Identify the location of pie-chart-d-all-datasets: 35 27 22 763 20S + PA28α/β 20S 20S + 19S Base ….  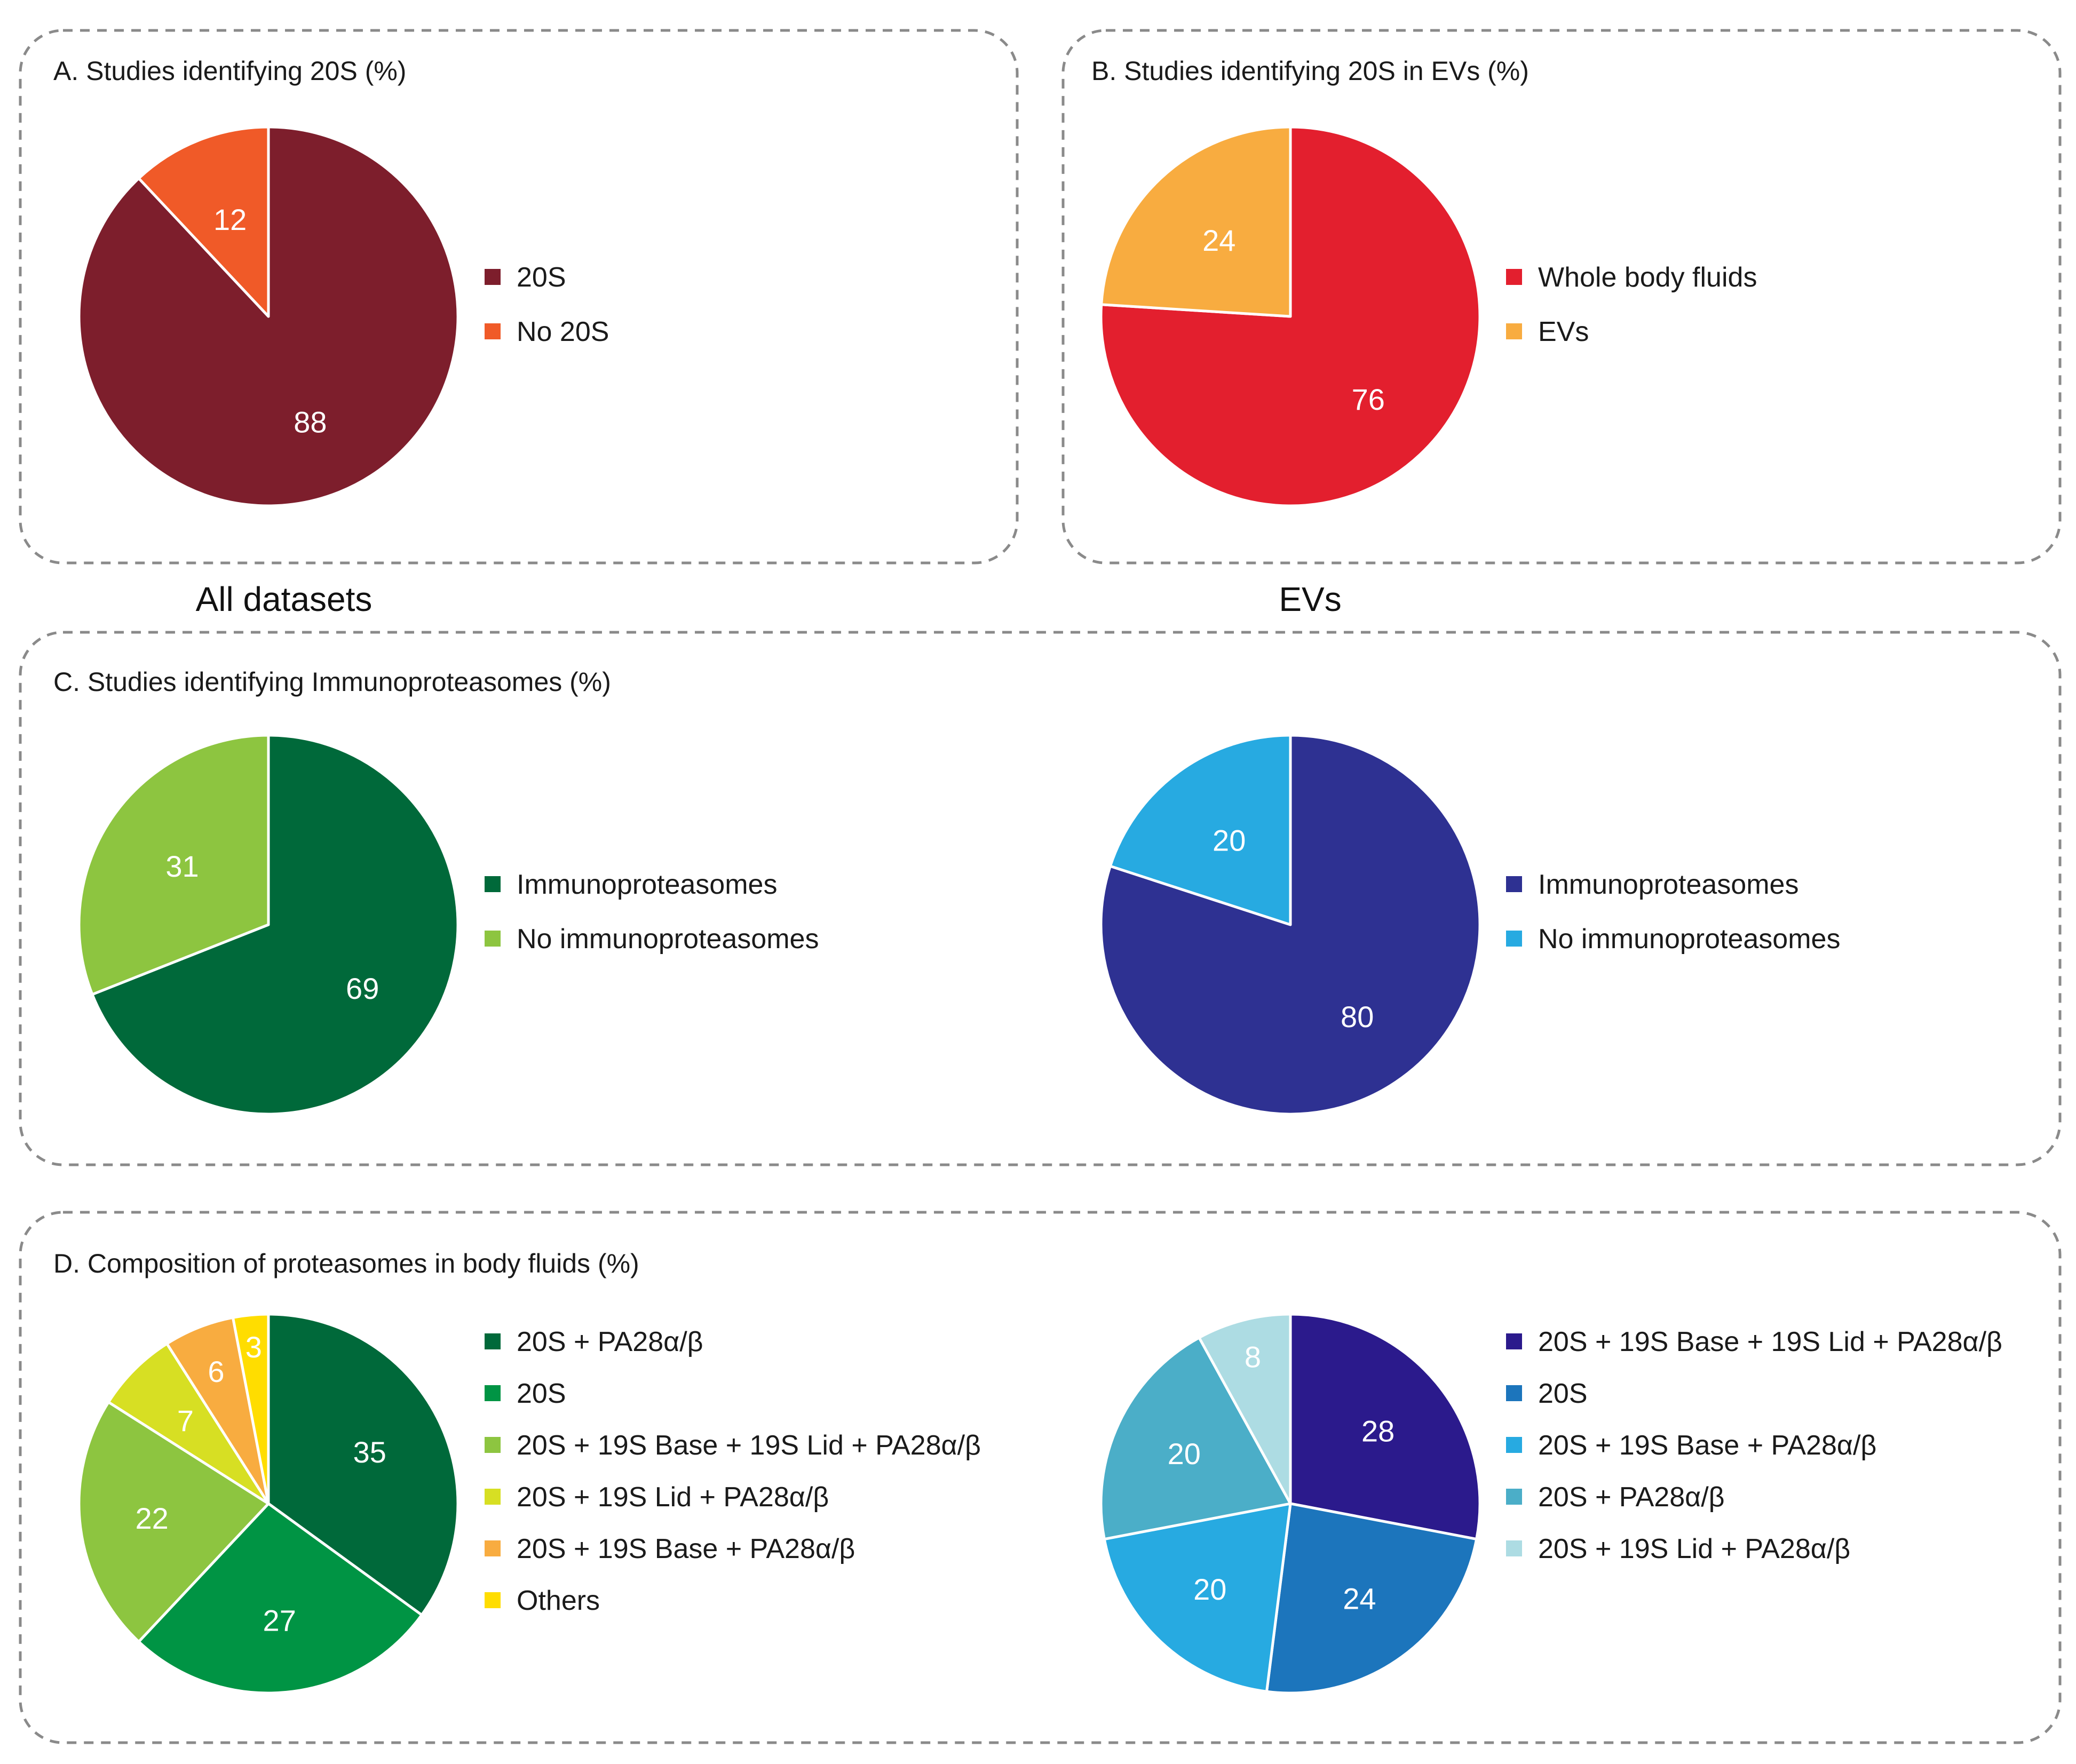
(529, 1504).